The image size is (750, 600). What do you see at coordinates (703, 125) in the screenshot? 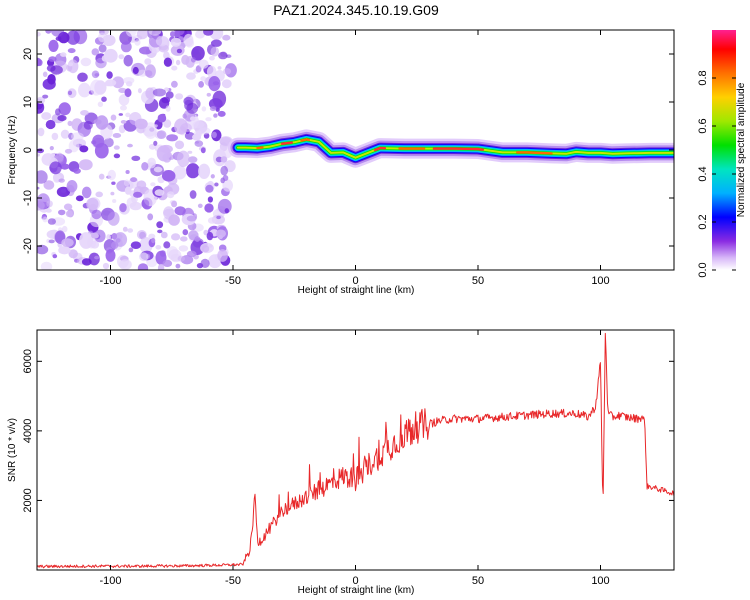
I see `colorbar-tick-label: 0.6` at bounding box center [703, 125].